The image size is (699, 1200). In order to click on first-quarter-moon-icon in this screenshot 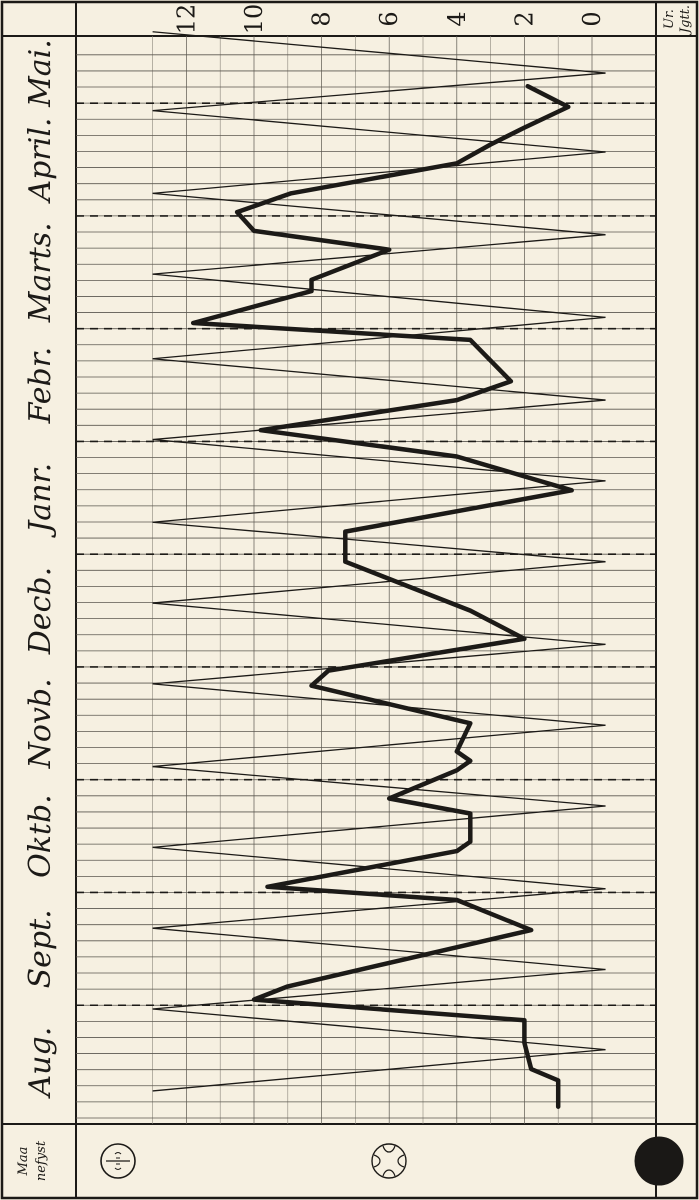, I will do `click(118, 1161)`.